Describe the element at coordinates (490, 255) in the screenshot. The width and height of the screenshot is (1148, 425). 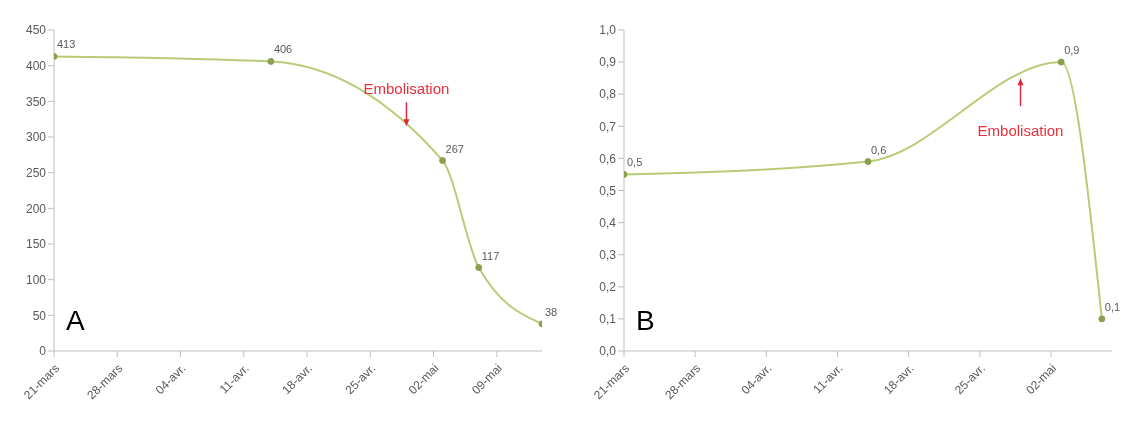
I see `data-label: 117` at that location.